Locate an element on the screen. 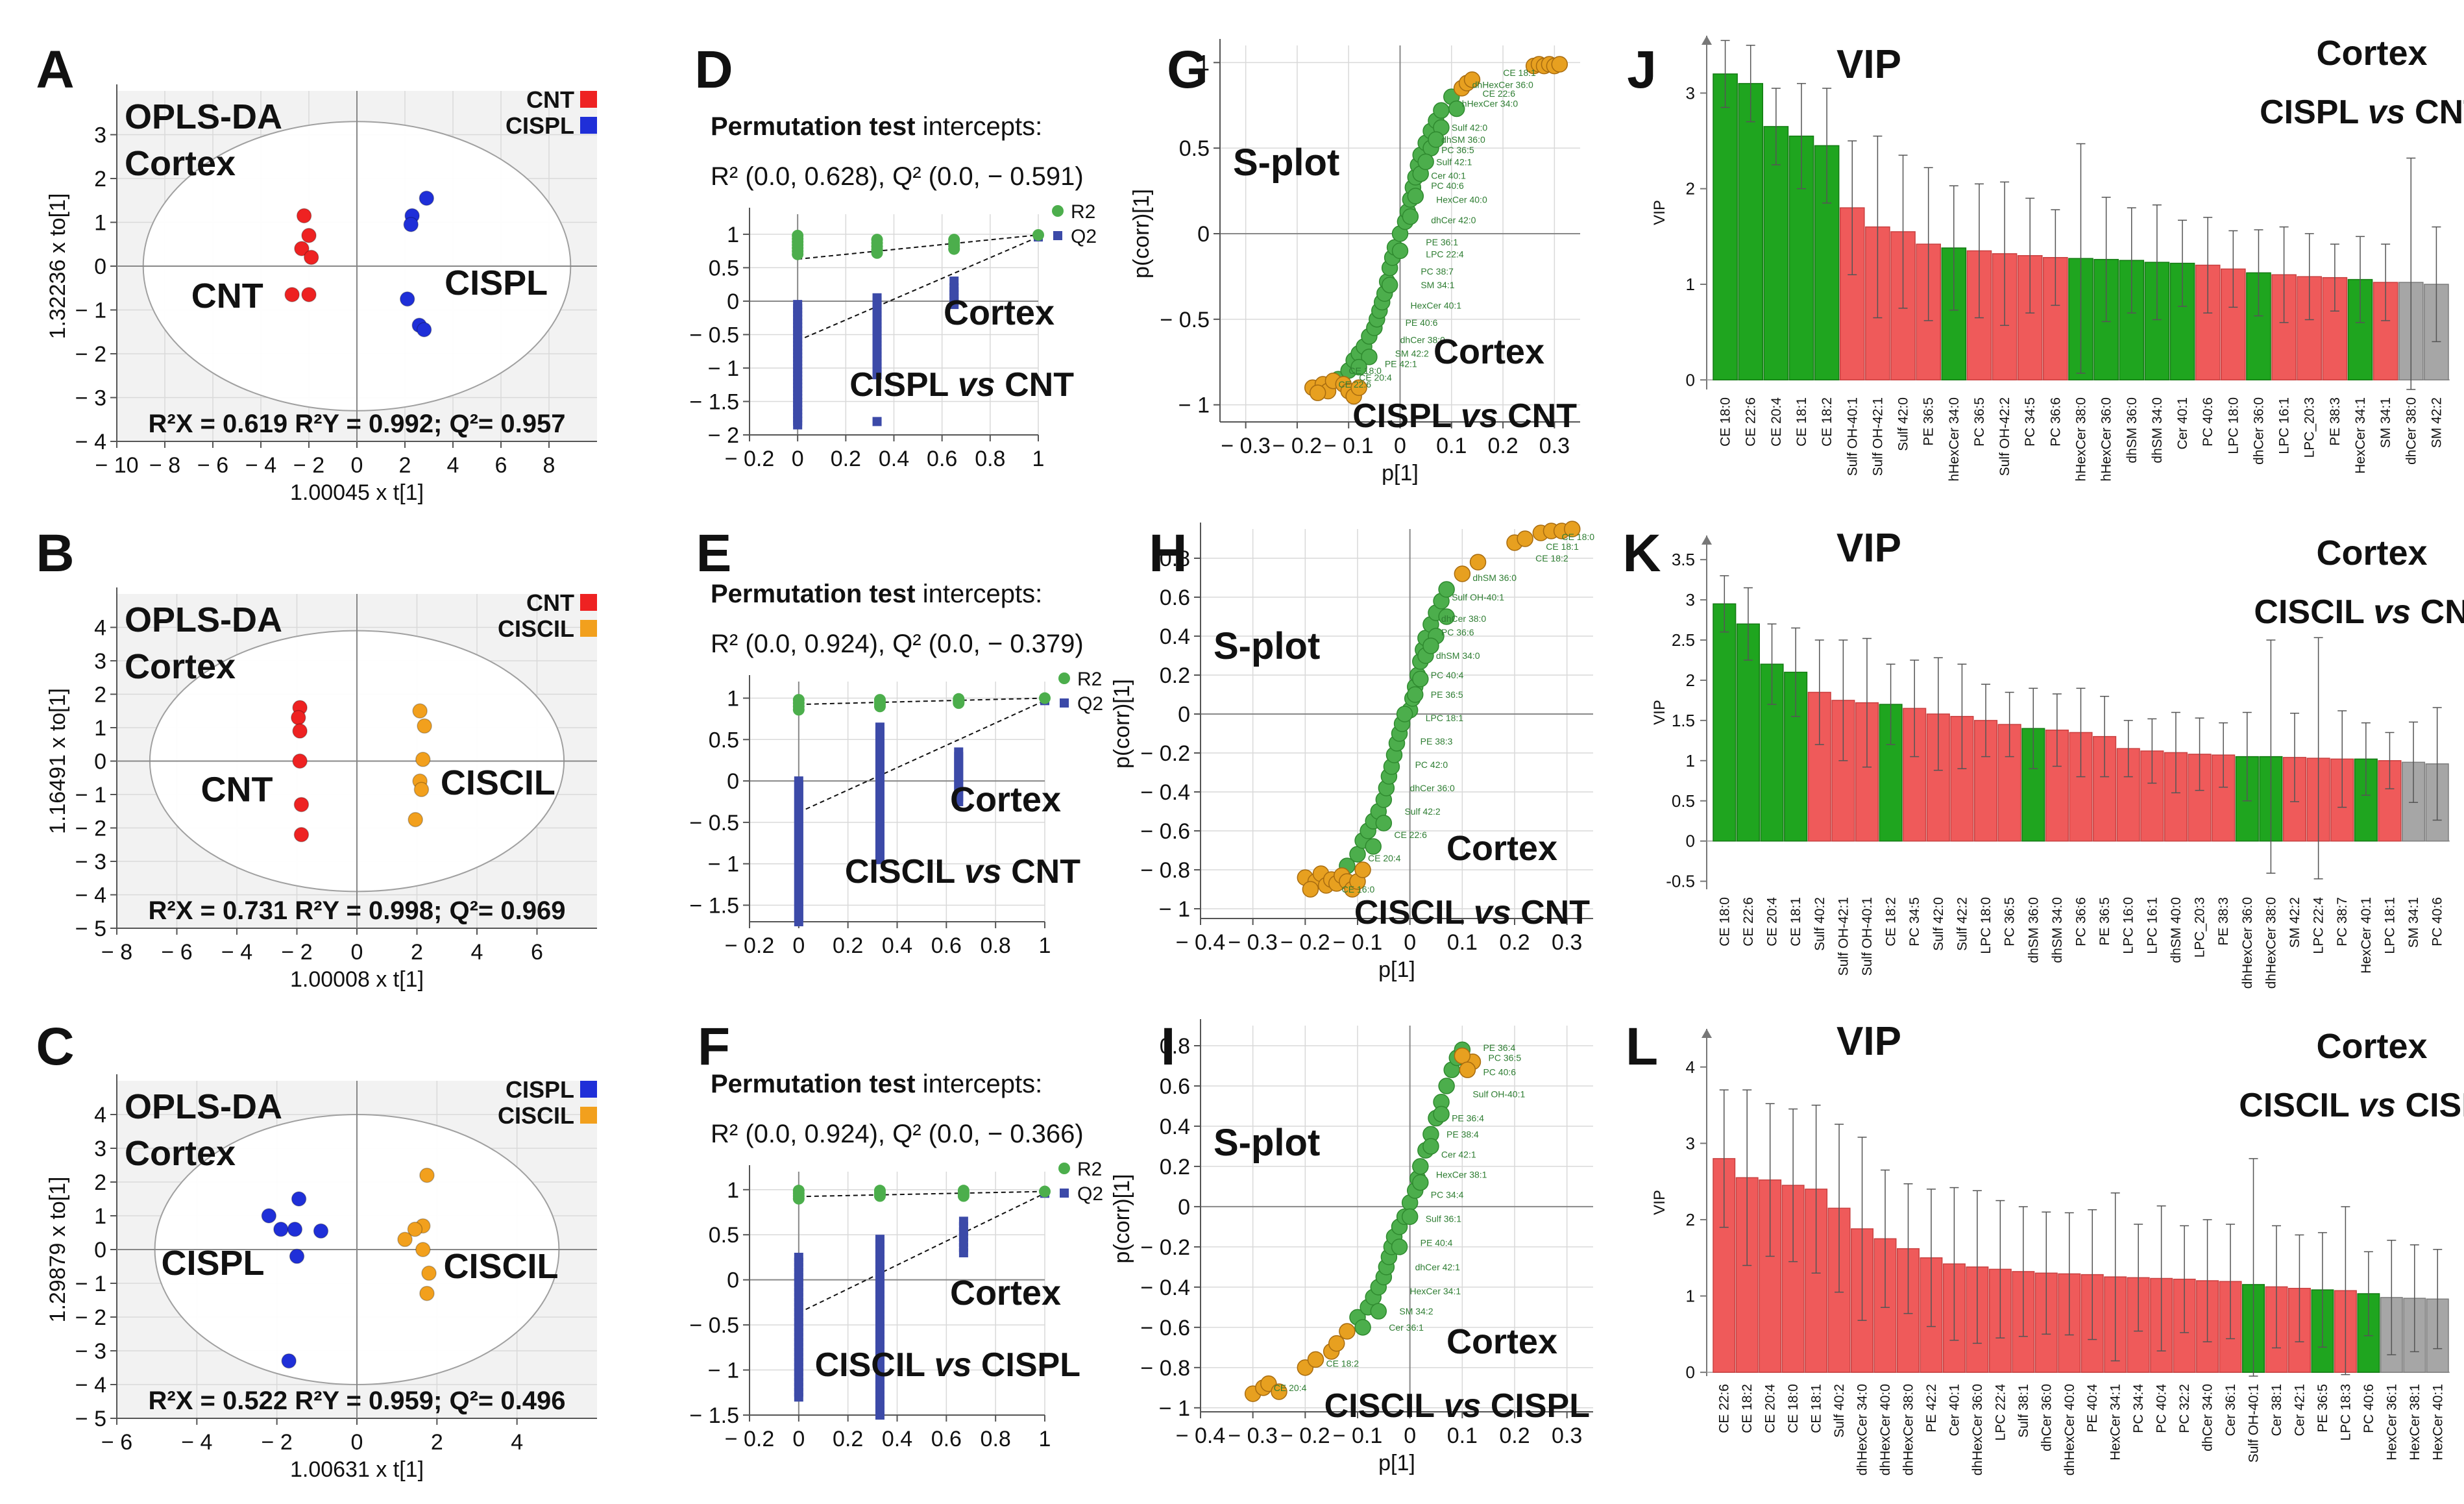 The height and width of the screenshot is (1504, 2464). variable-label: dhSM 36:0 is located at coordinates (1495, 578).